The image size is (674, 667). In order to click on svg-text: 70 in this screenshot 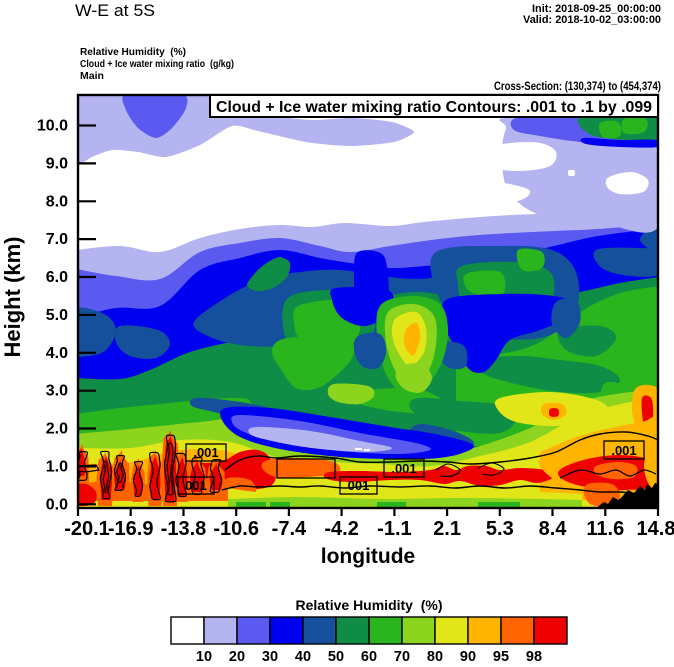, I will do `click(402, 657)`.